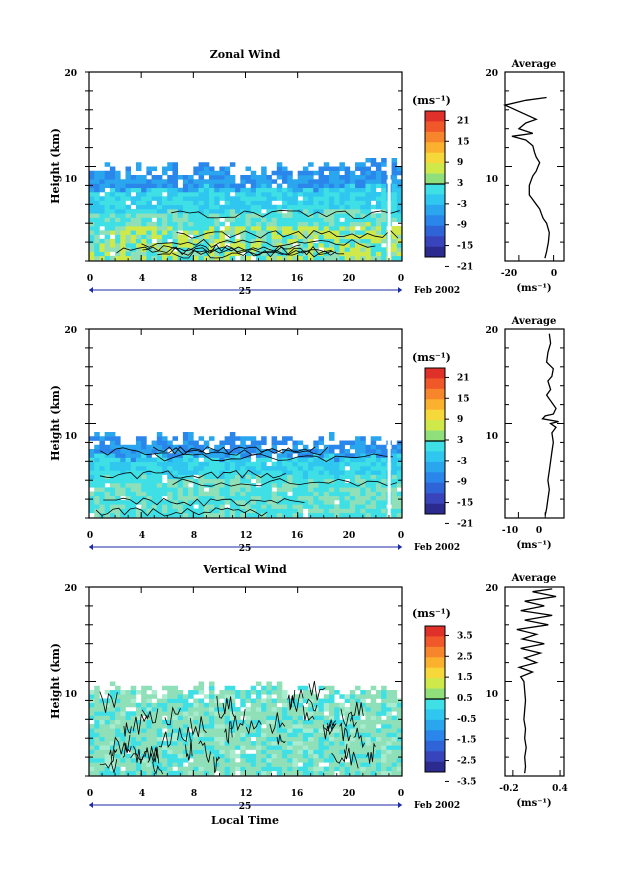 This screenshot has height=873, width=619. I want to click on contour-line, so click(121, 745).